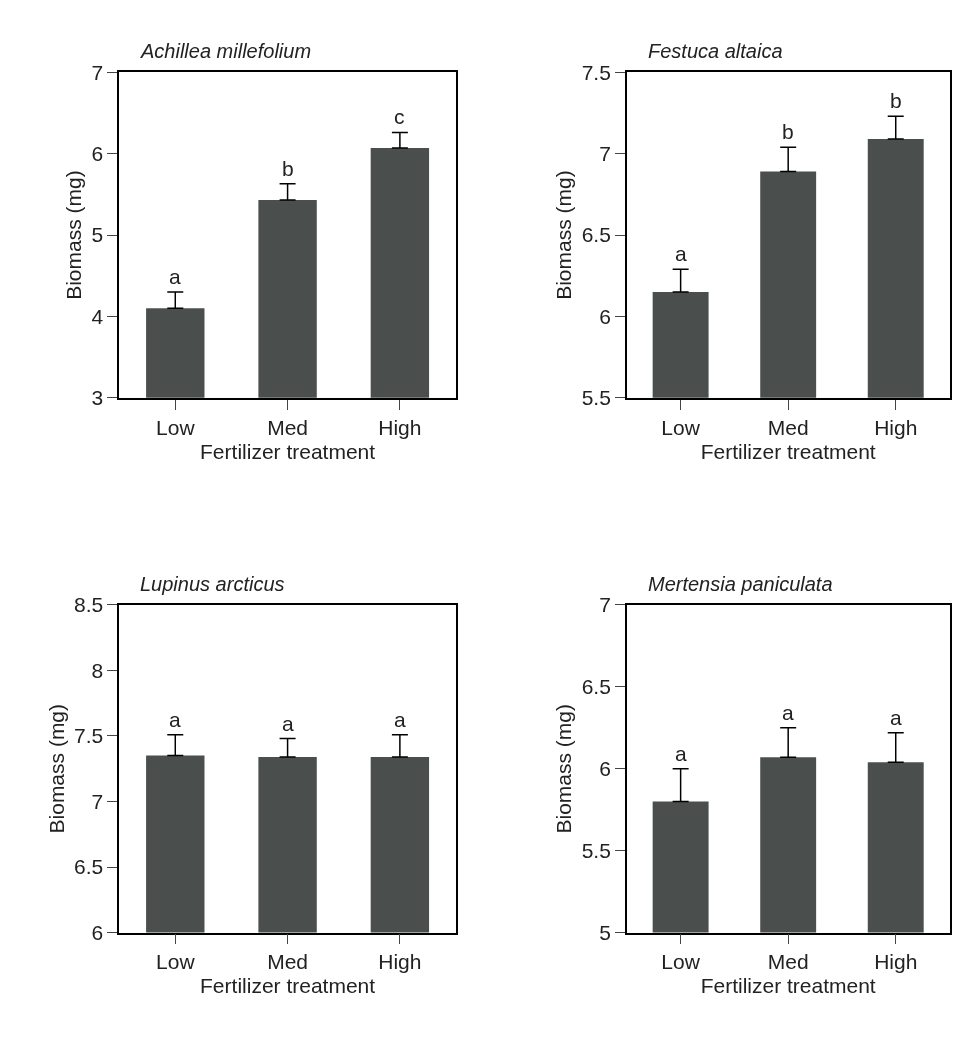 The height and width of the screenshot is (1048, 969). I want to click on y-tick-label: 4, so click(97, 316).